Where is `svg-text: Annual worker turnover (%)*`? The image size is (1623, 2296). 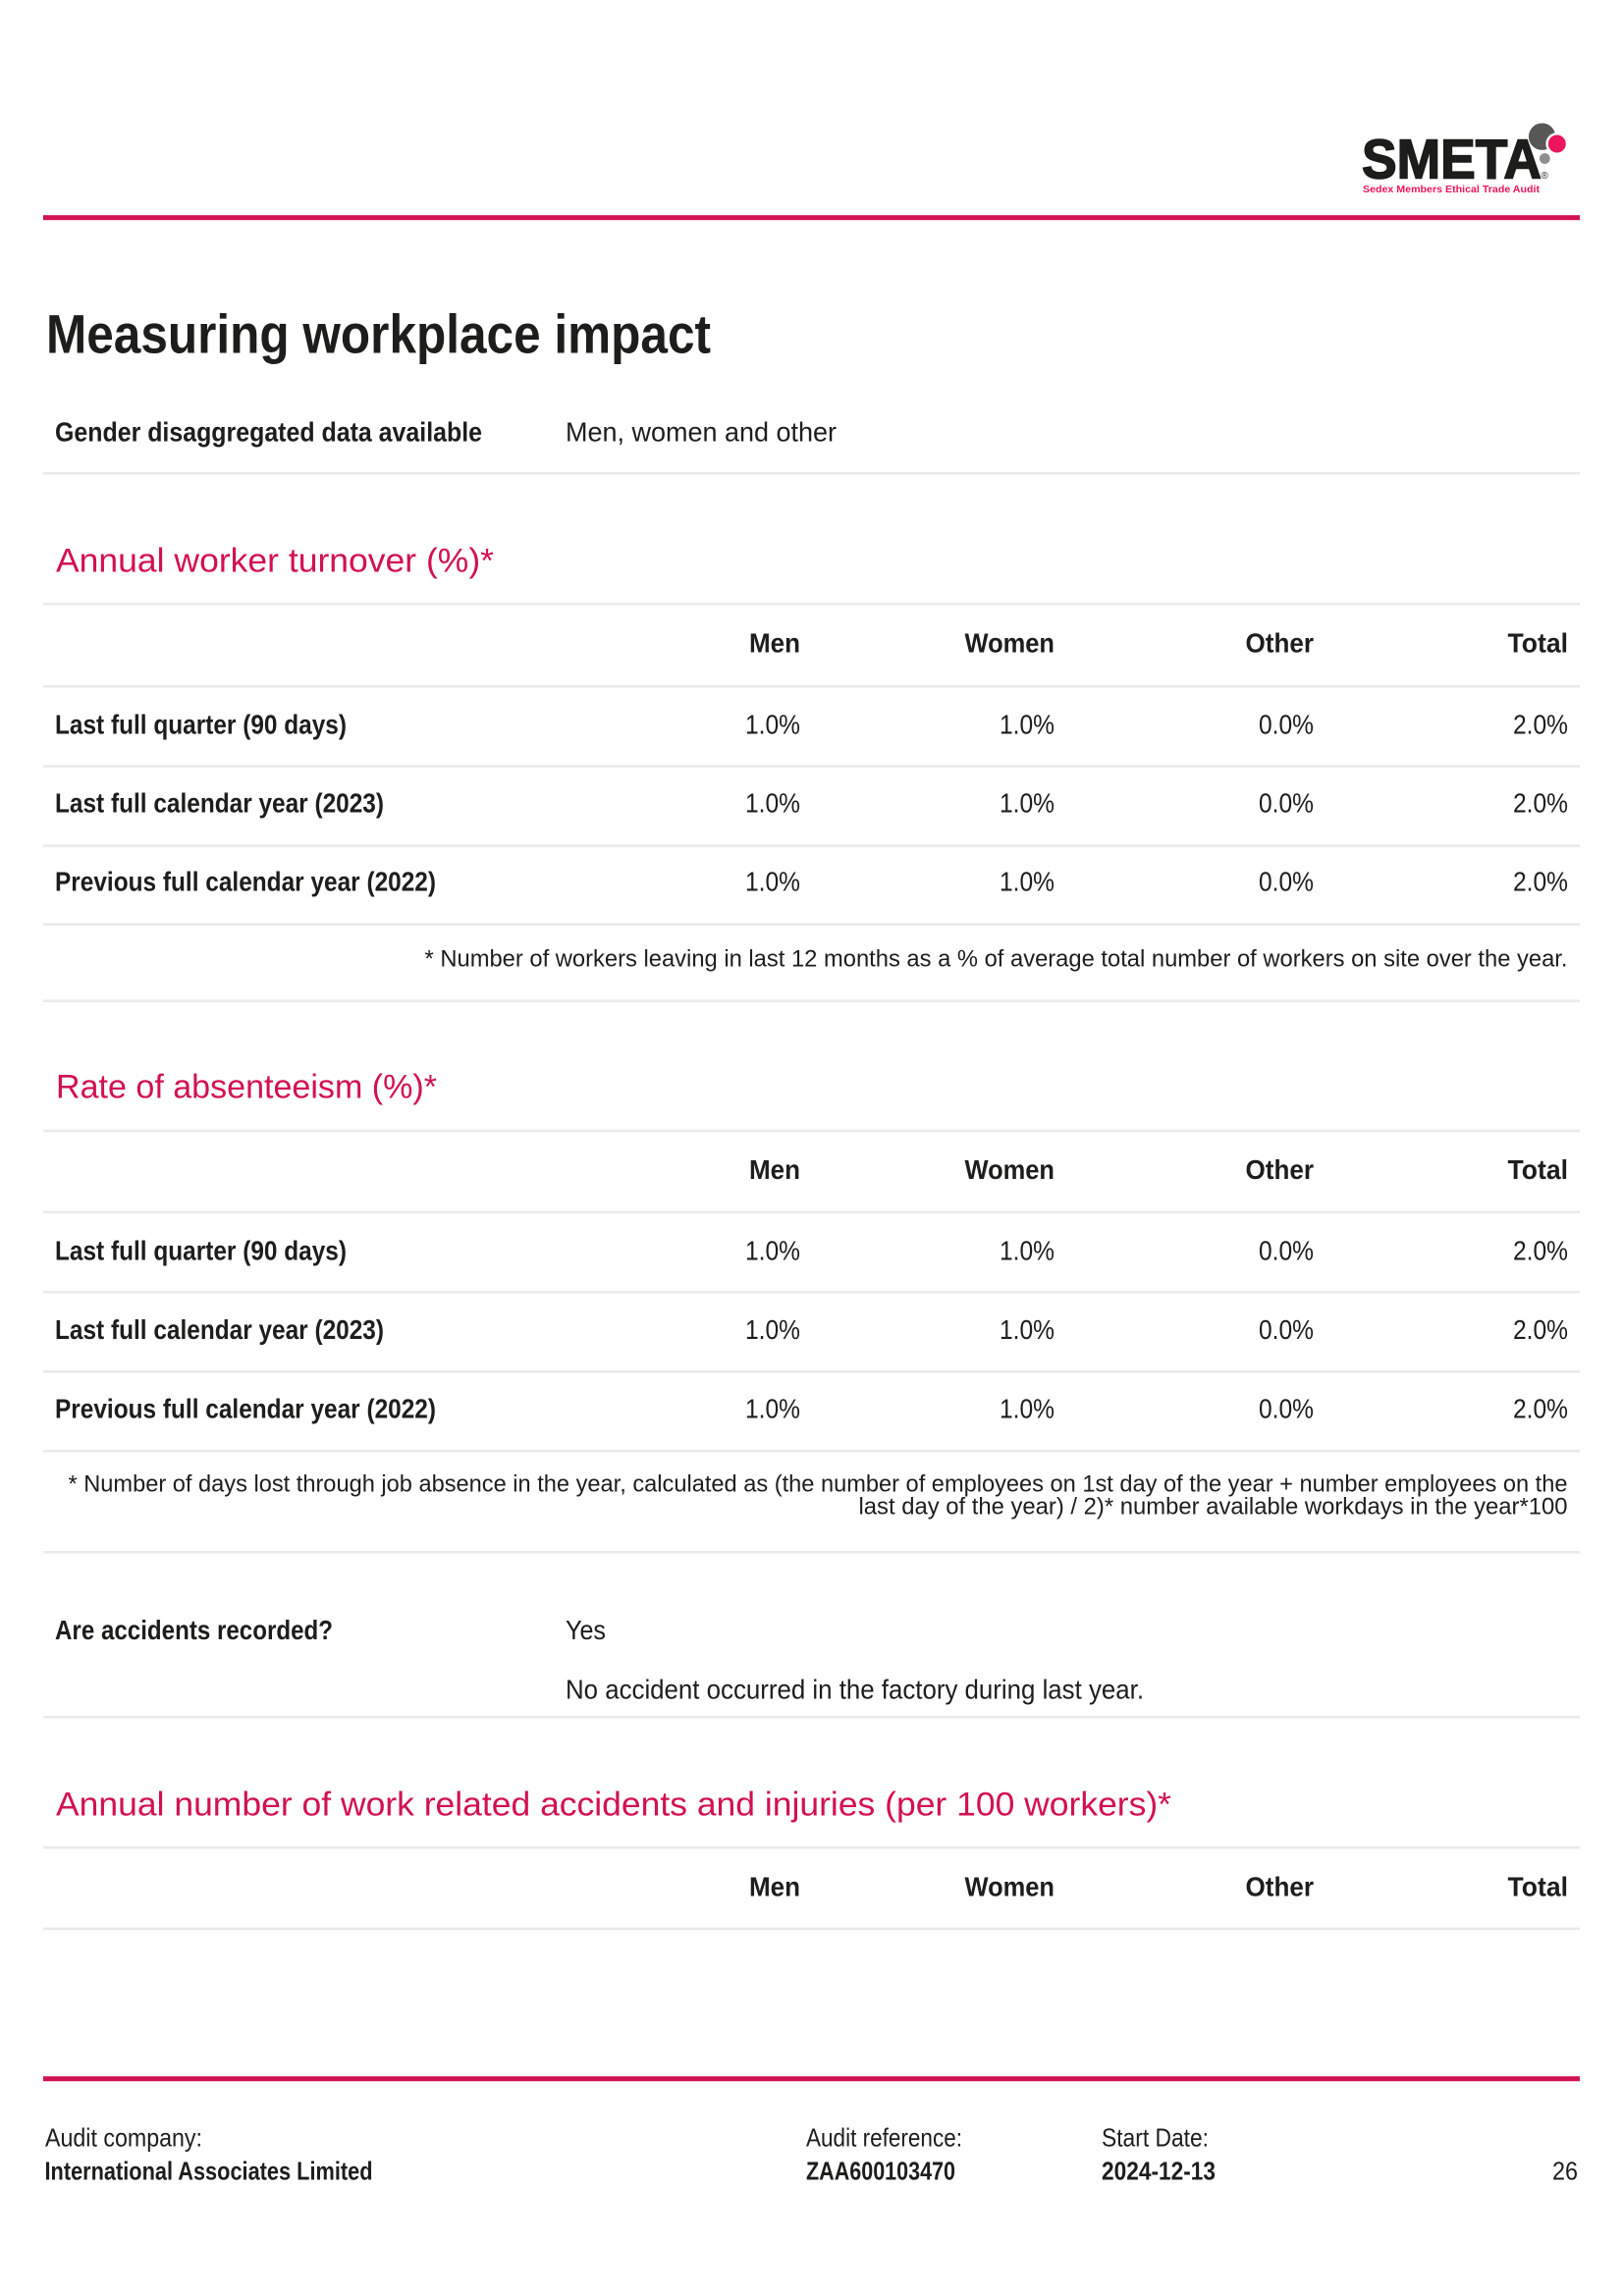
svg-text: Annual worker turnover (%)* is located at coordinates (275, 561).